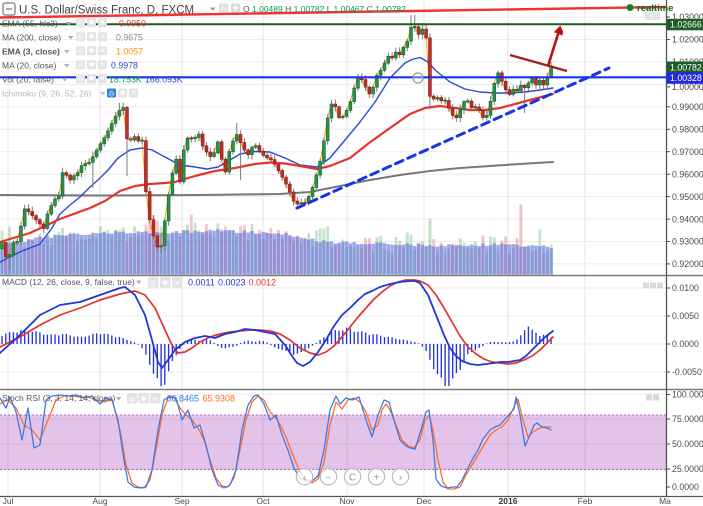 The width and height of the screenshot is (703, 506). I want to click on svg-text:MACD (12, 26, close, 9, false,: MACD (12, 26, close, 9, false, true), so click(68, 282).